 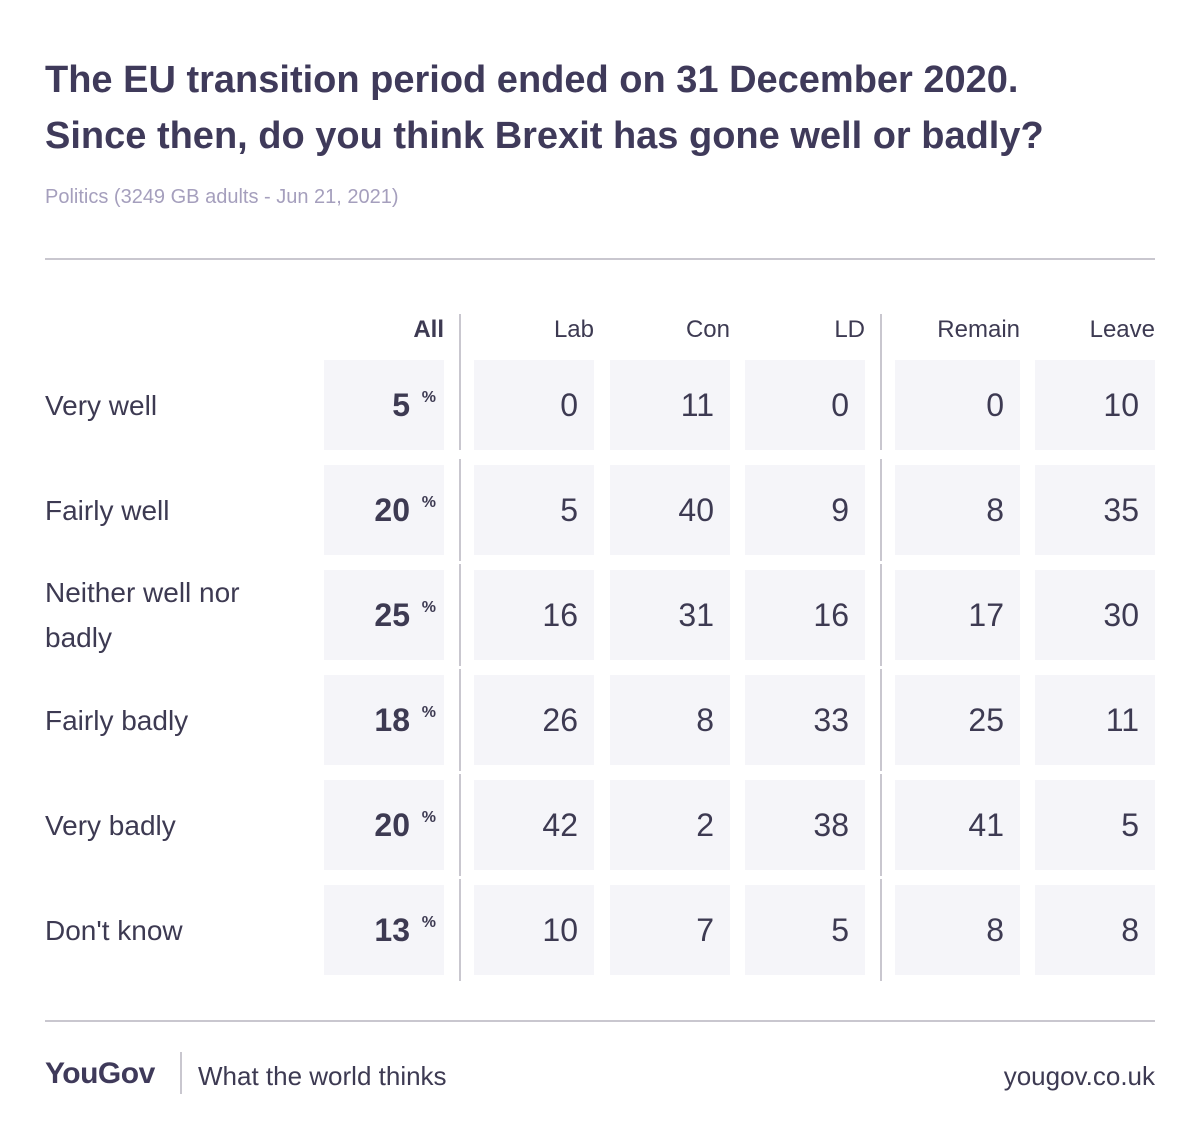 What do you see at coordinates (534, 825) in the screenshot?
I see `table-cell-lab: 42` at bounding box center [534, 825].